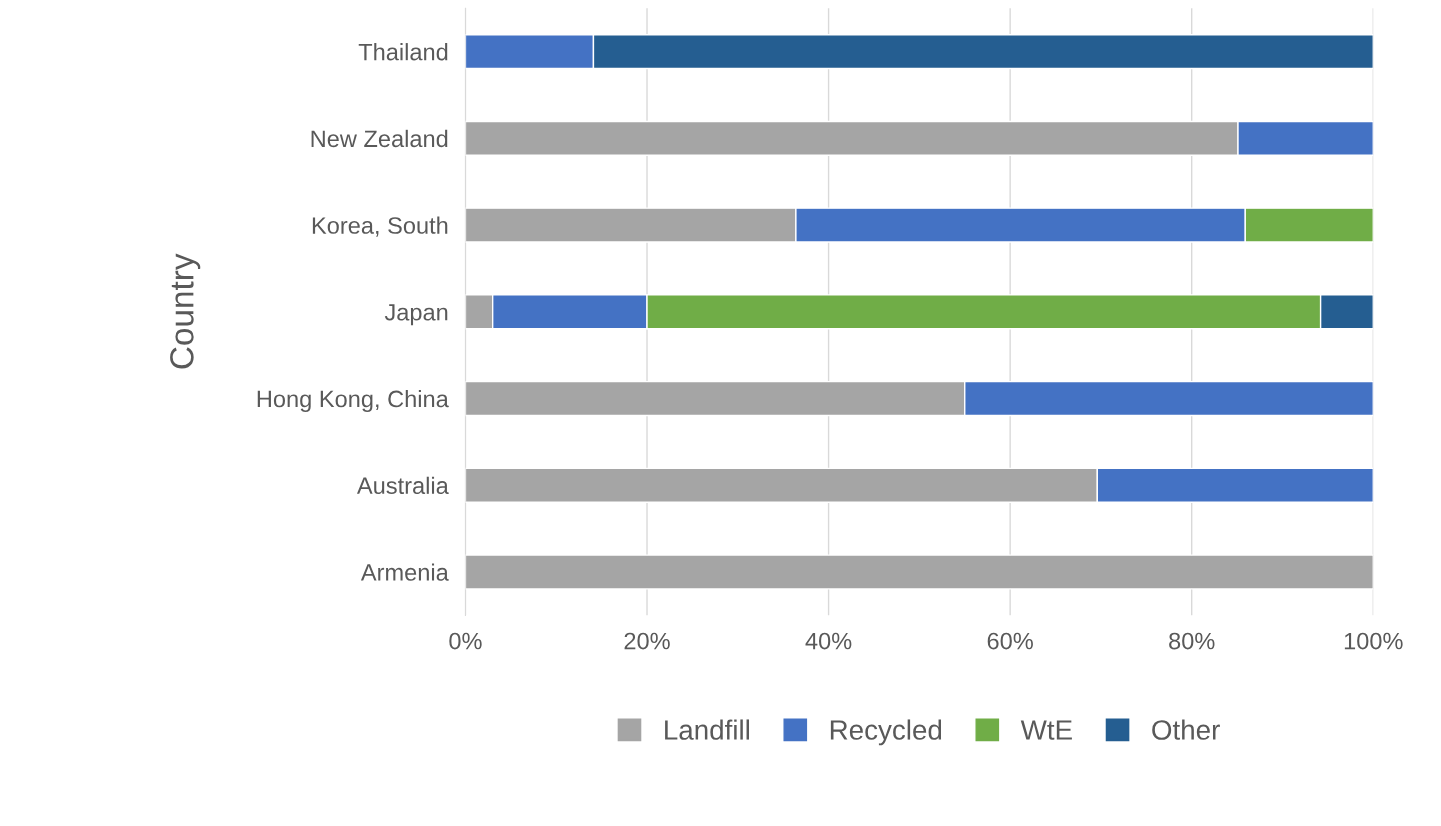  Describe the element at coordinates (1192, 641) in the screenshot. I see `x-tick-label: 80%` at that location.